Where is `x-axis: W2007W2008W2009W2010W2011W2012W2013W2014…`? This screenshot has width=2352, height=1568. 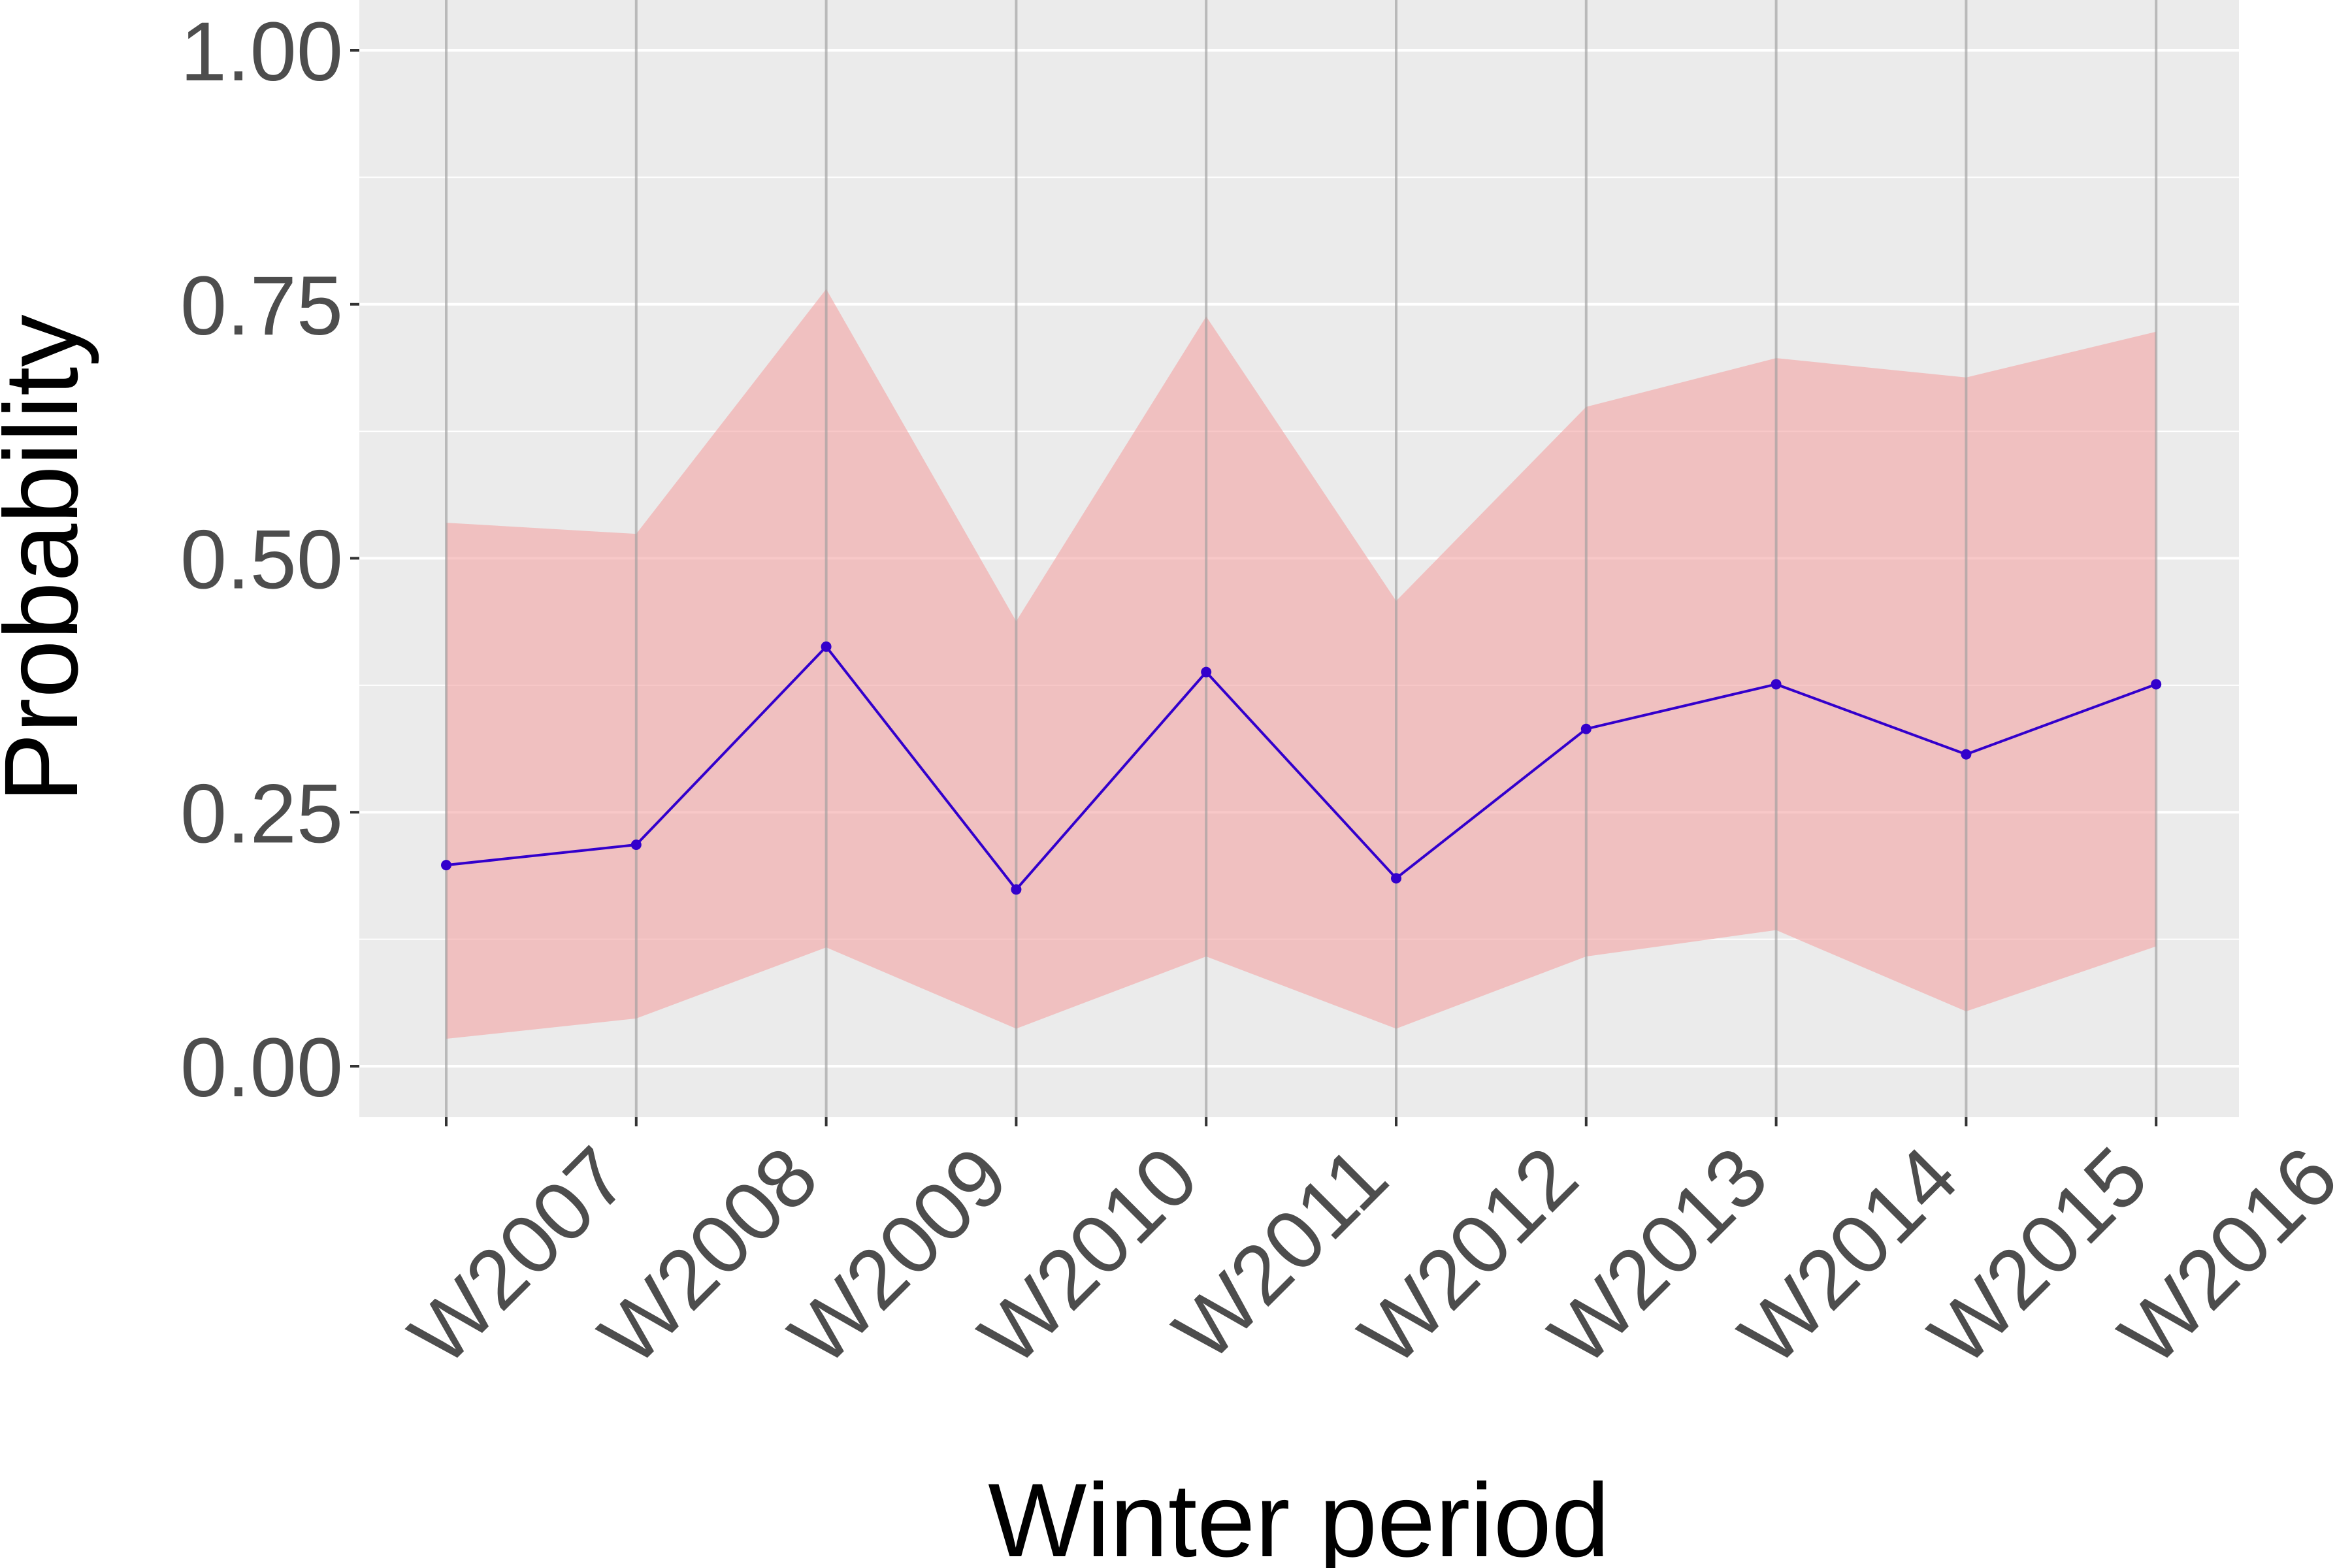
x-axis: W2007W2008W2009W2010W2011W2012W2013W2014… is located at coordinates (1372, 1250).